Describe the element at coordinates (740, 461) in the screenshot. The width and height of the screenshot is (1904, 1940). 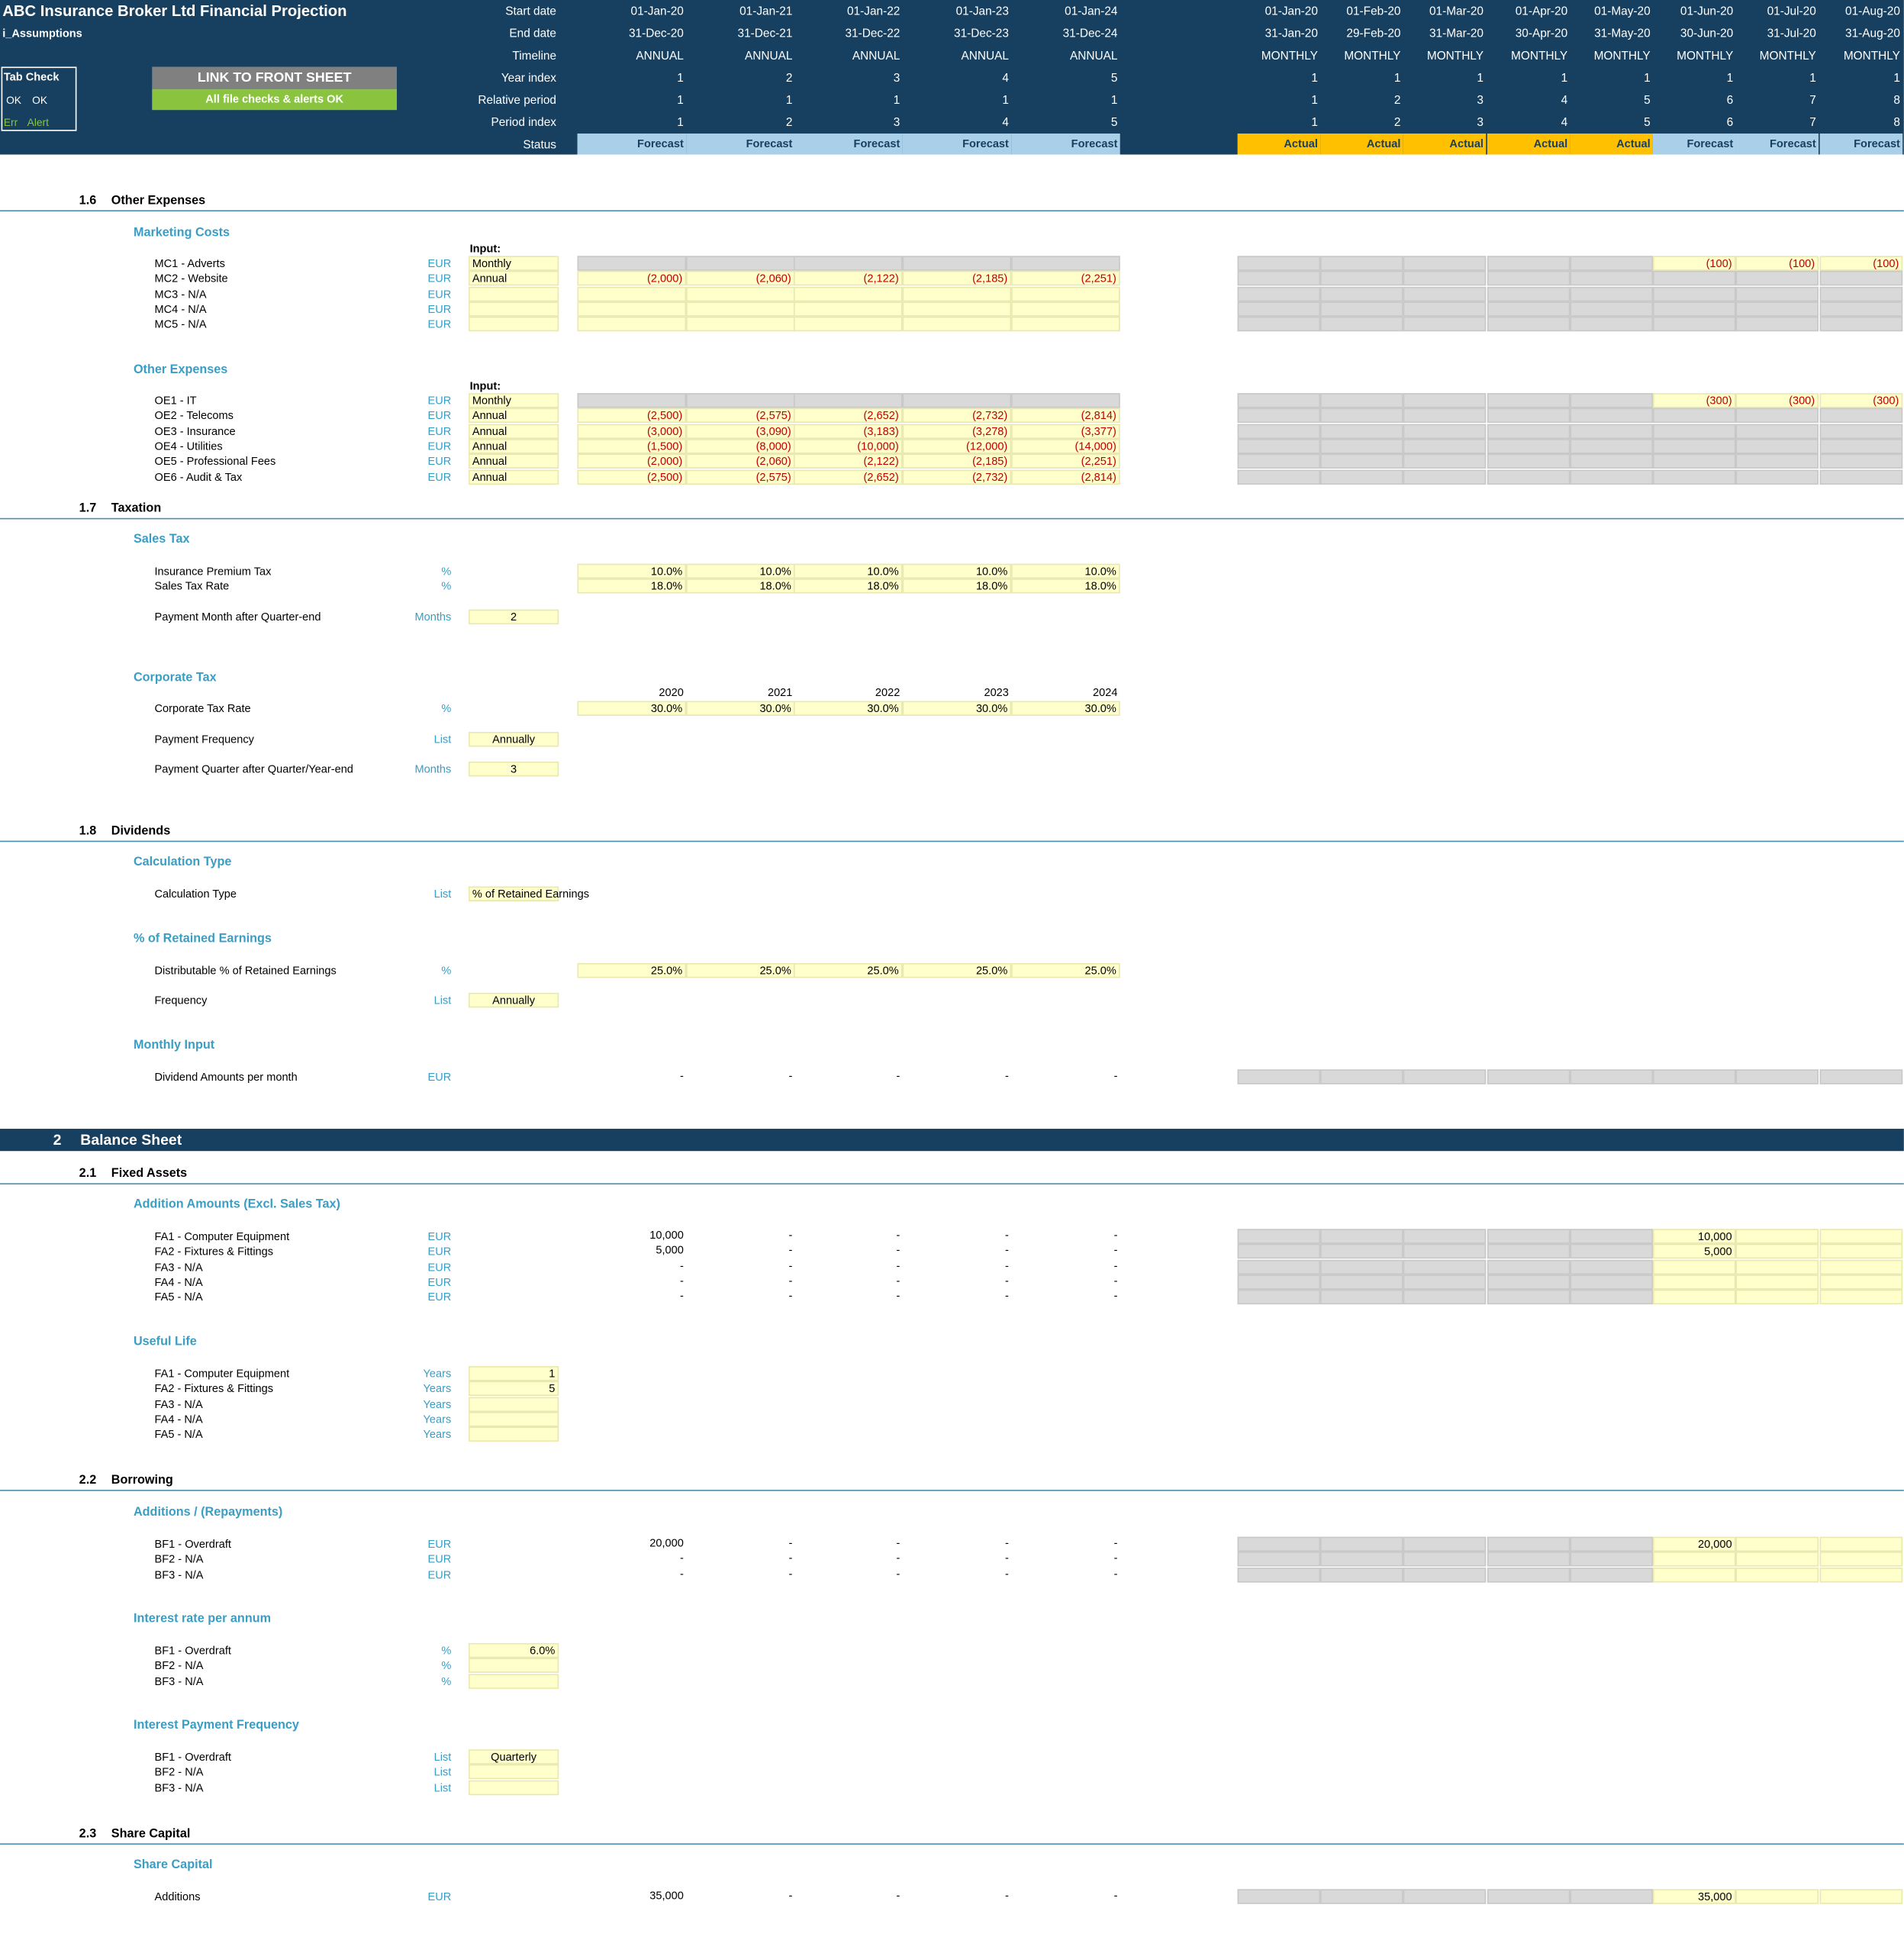
I see `annual-value-cell: (2,060)` at that location.